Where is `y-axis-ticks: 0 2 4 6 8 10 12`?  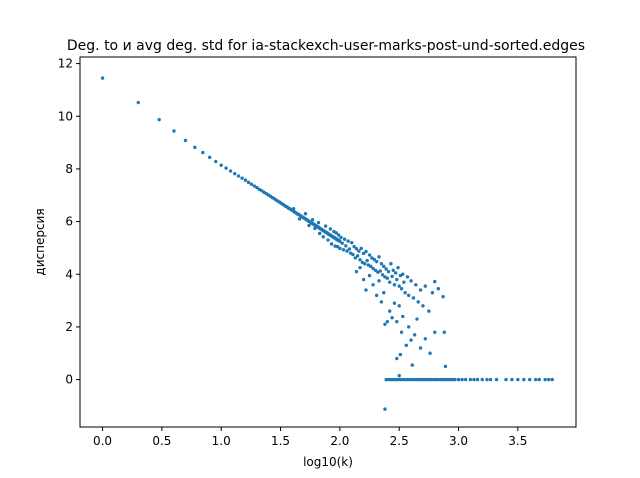 y-axis-ticks: 0 2 4 6 8 10 12 is located at coordinates (69, 222).